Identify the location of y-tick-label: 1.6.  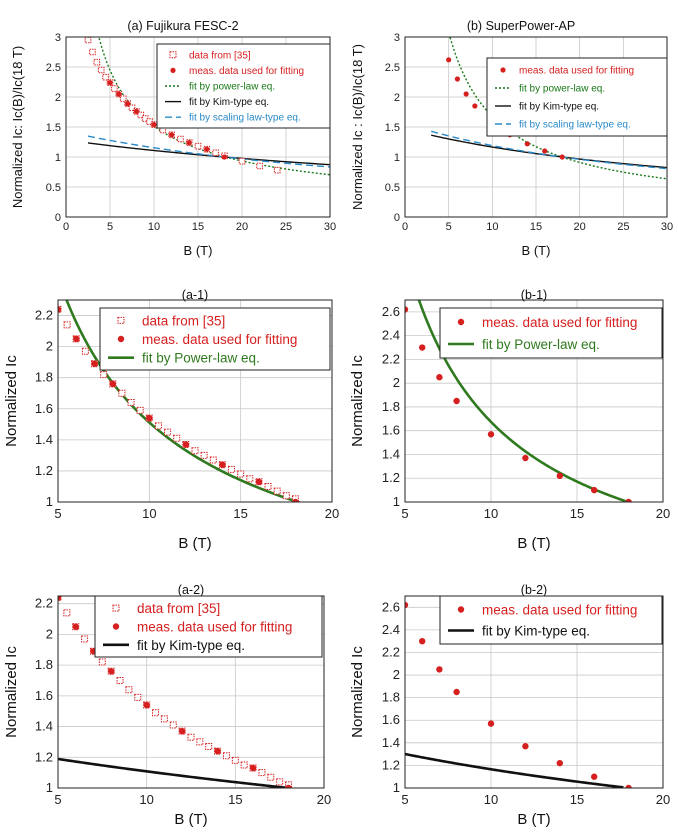
(44, 695).